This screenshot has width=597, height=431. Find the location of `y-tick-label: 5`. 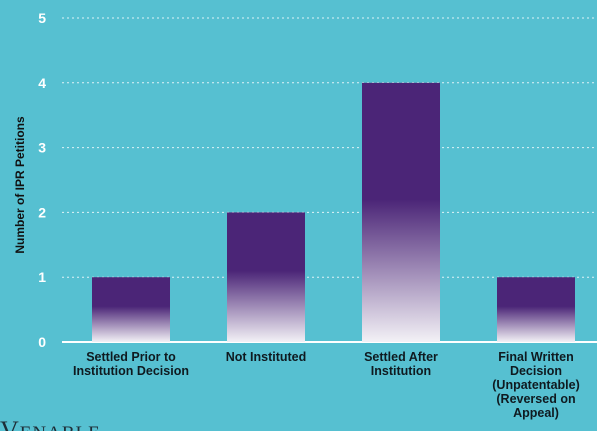

y-tick-label: 5 is located at coordinates (42, 18).